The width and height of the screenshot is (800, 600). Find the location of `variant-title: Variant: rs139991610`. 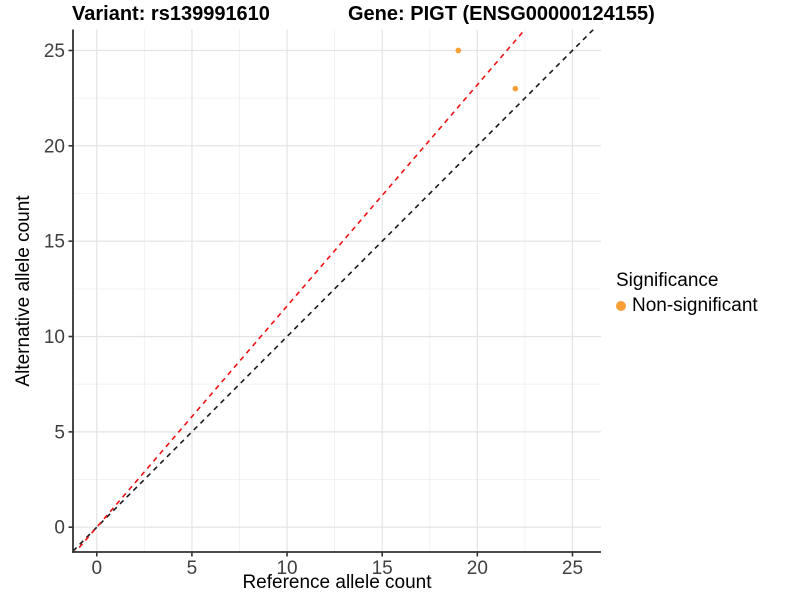

variant-title: Variant: rs139991610 is located at coordinates (171, 14).